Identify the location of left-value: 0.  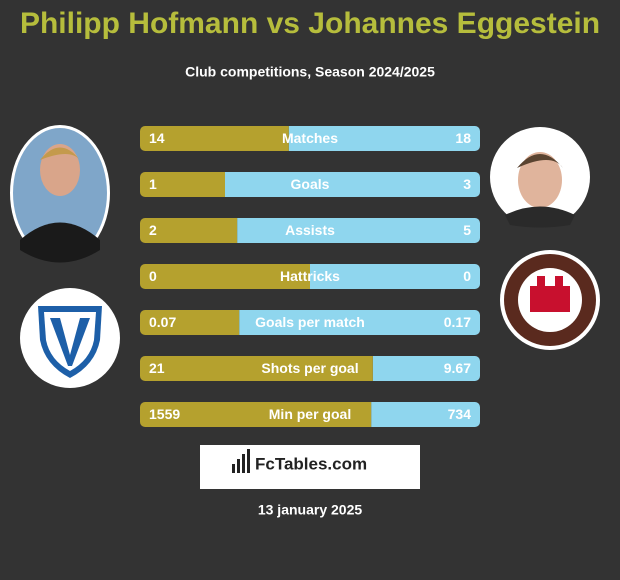
(153, 276).